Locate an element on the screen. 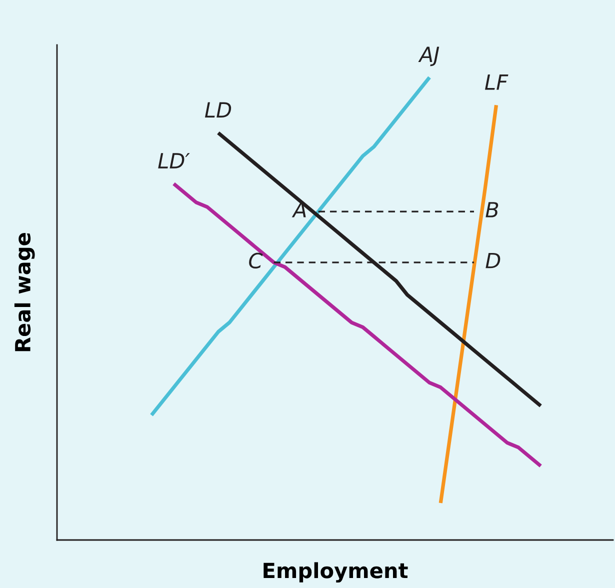 The width and height of the screenshot is (615, 588). series-label: LD is located at coordinates (218, 110).